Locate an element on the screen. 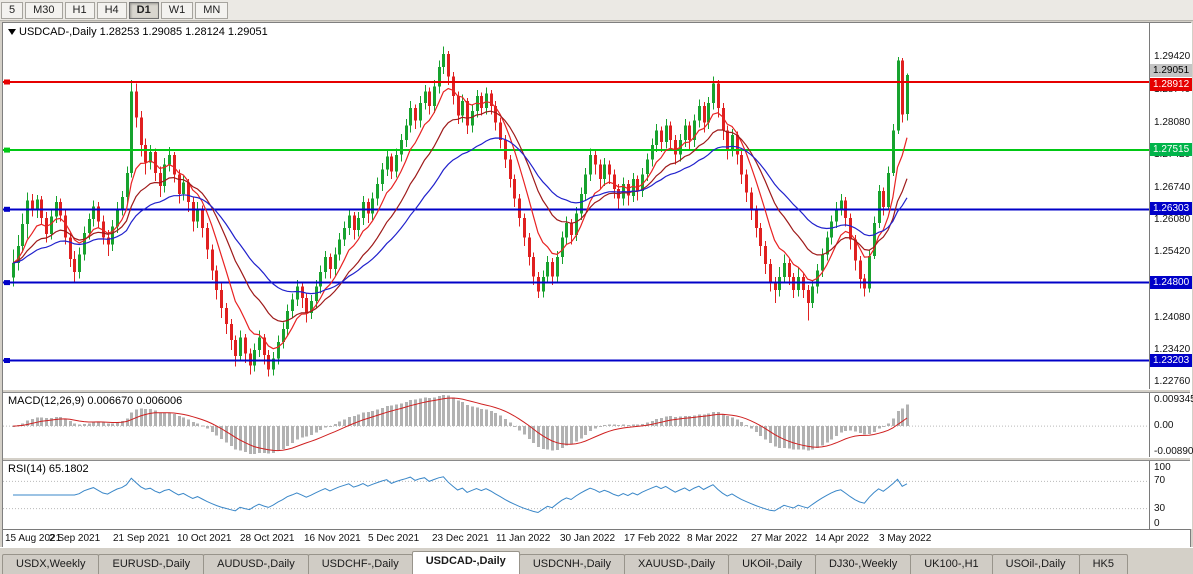 Image resolution: width=1193 pixels, height=574 pixels. time-axis-label: 16 Nov 2021 is located at coordinates (332, 538).